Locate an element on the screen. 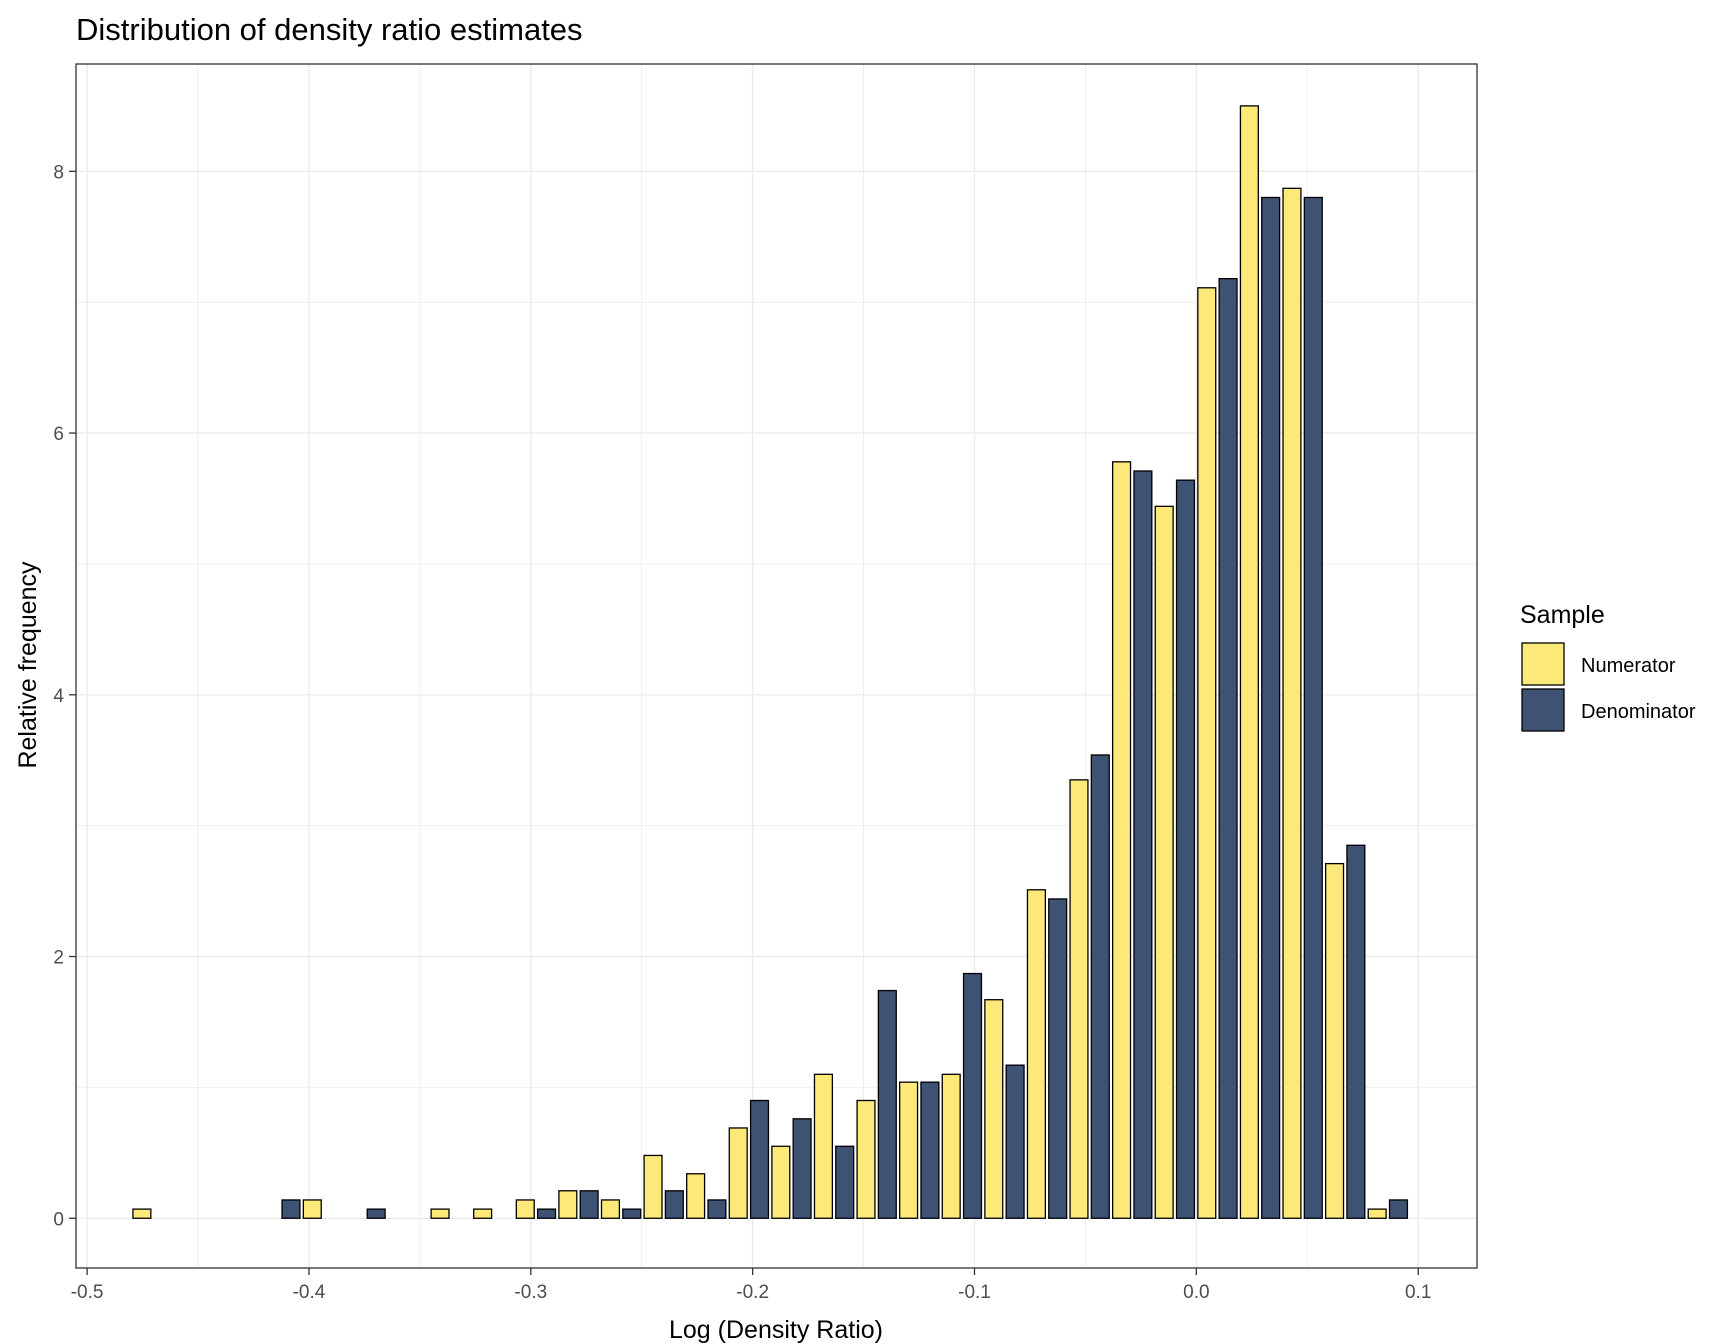 The width and height of the screenshot is (1728, 1344). x-tick-label: -0.2 is located at coordinates (752, 1292).